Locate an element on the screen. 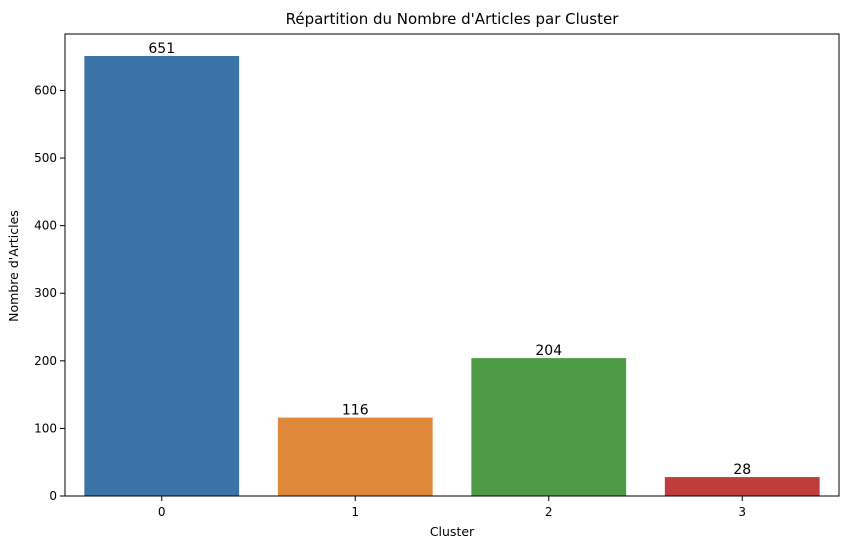 The width and height of the screenshot is (864, 548). data-label-cluster-2: 204 is located at coordinates (548, 351).